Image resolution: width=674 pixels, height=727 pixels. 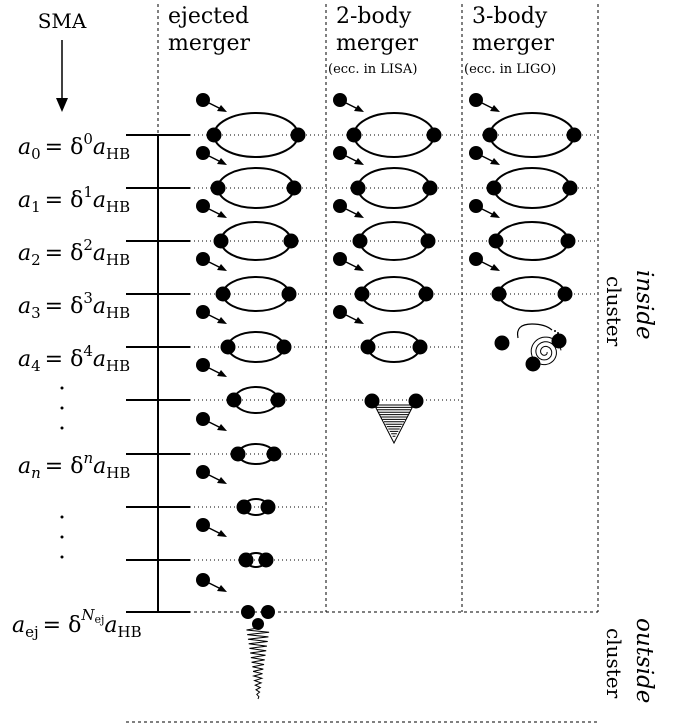 What do you see at coordinates (62, 472) in the screenshot?
I see `ellipsis-dots` at bounding box center [62, 472].